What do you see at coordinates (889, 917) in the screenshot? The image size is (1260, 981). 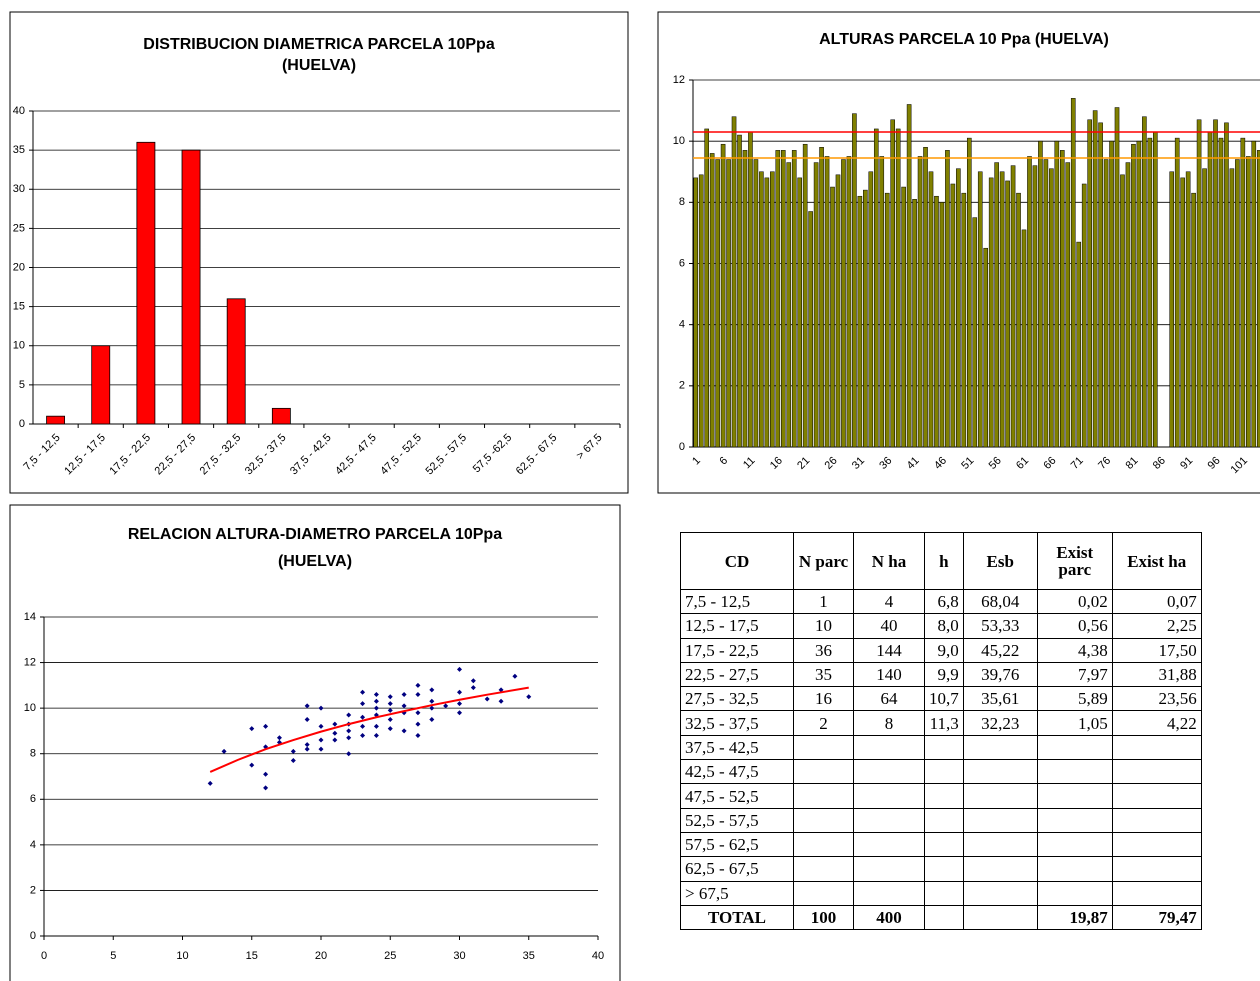 I see `cell: 400` at bounding box center [889, 917].